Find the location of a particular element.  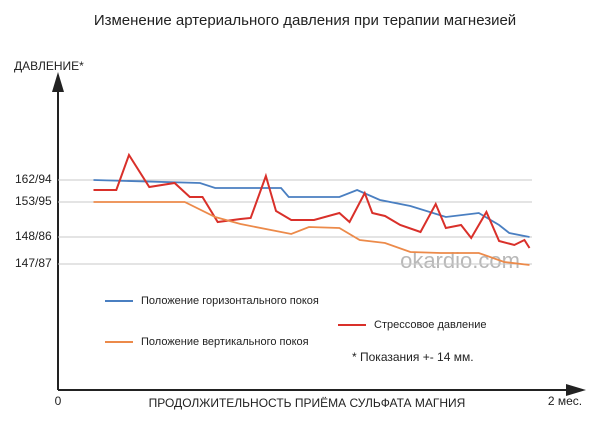

y-tick-label: 147/87 is located at coordinates (33, 263).